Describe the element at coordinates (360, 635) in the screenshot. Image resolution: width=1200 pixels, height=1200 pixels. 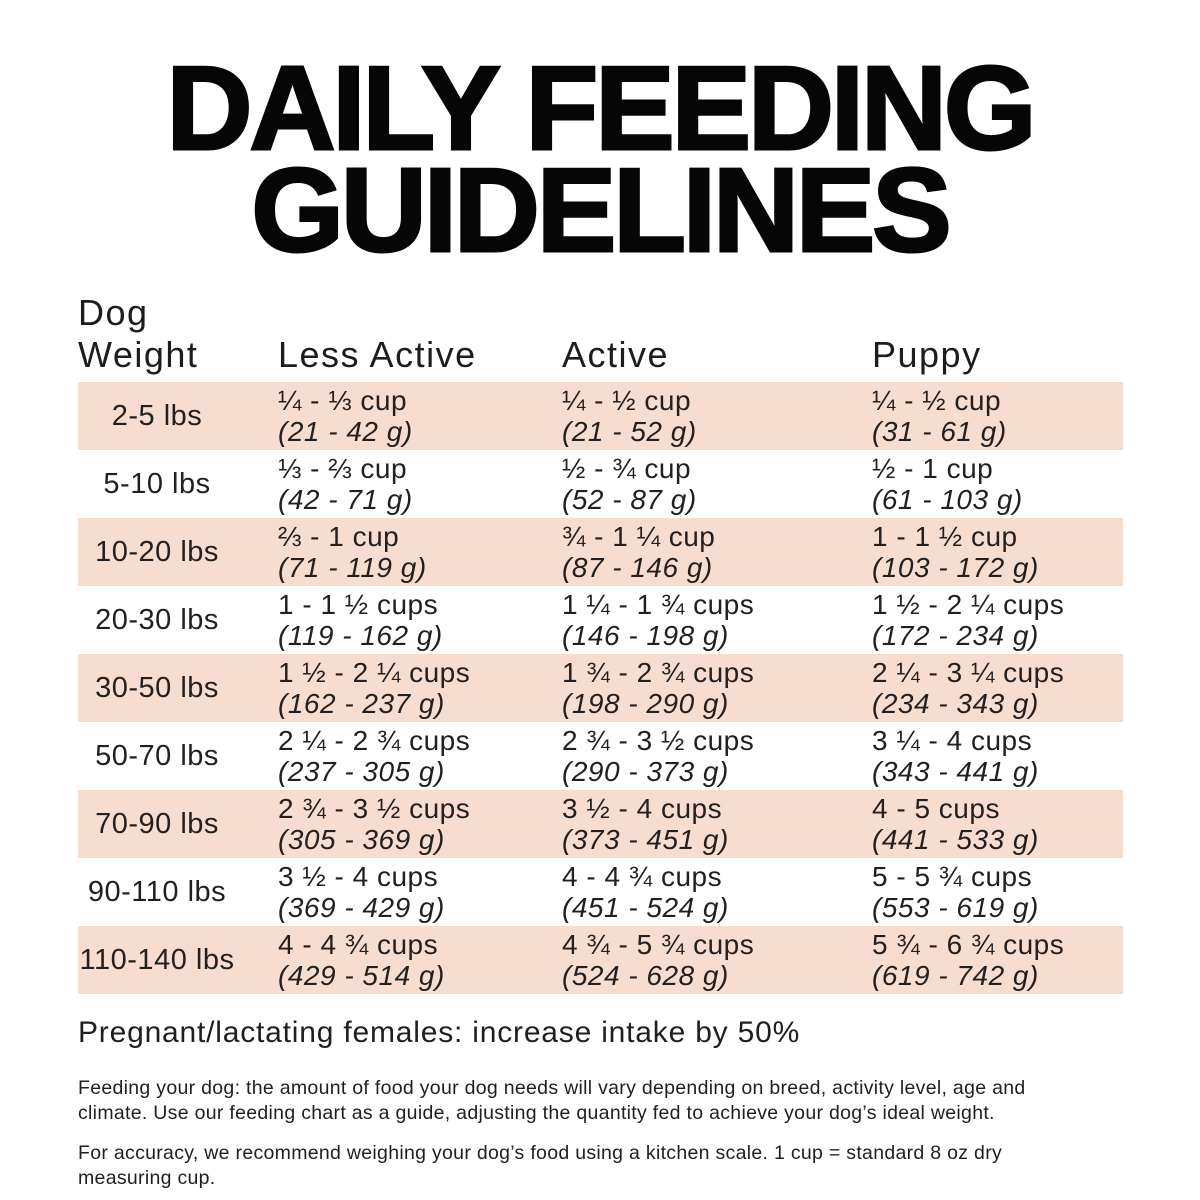
I see `grams-range: (119 - 162 g)` at that location.